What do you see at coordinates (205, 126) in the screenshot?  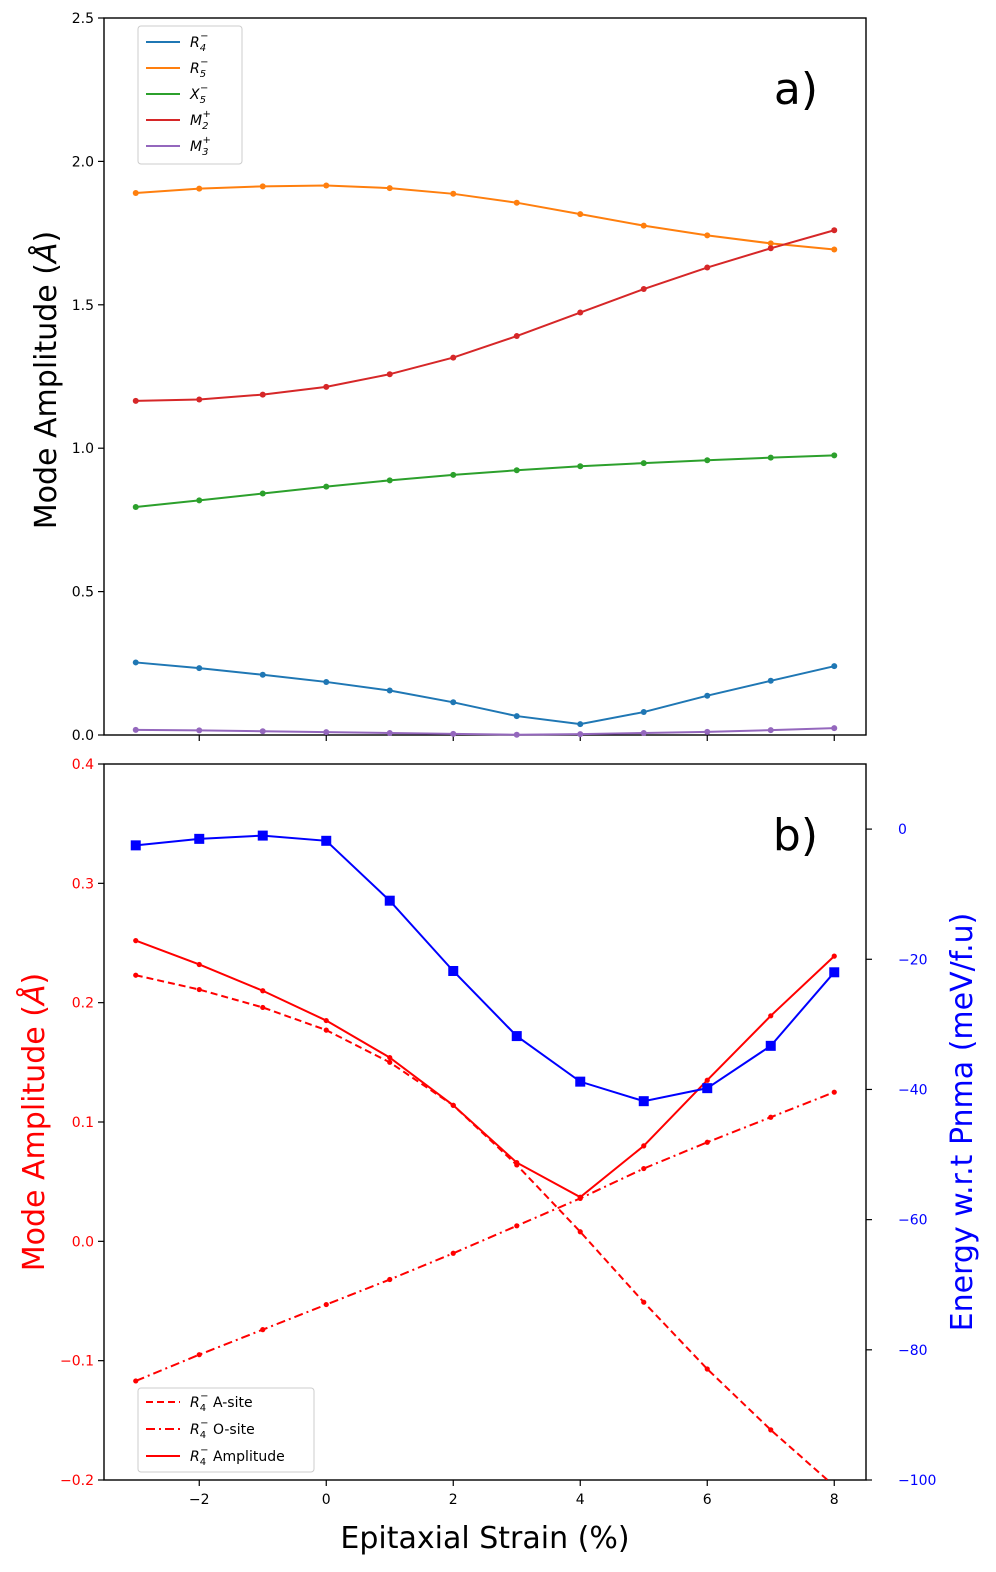 I see `legend-label-sub: 2` at bounding box center [205, 126].